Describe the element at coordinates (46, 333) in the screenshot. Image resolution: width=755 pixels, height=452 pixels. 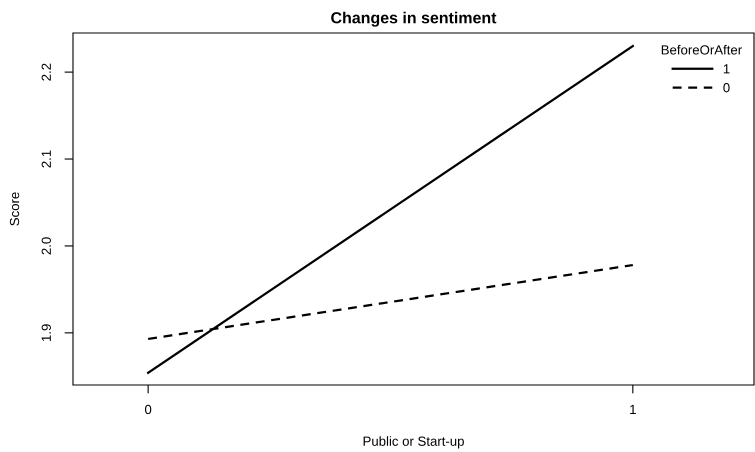
I see `y-tick-label: 1.9` at that location.